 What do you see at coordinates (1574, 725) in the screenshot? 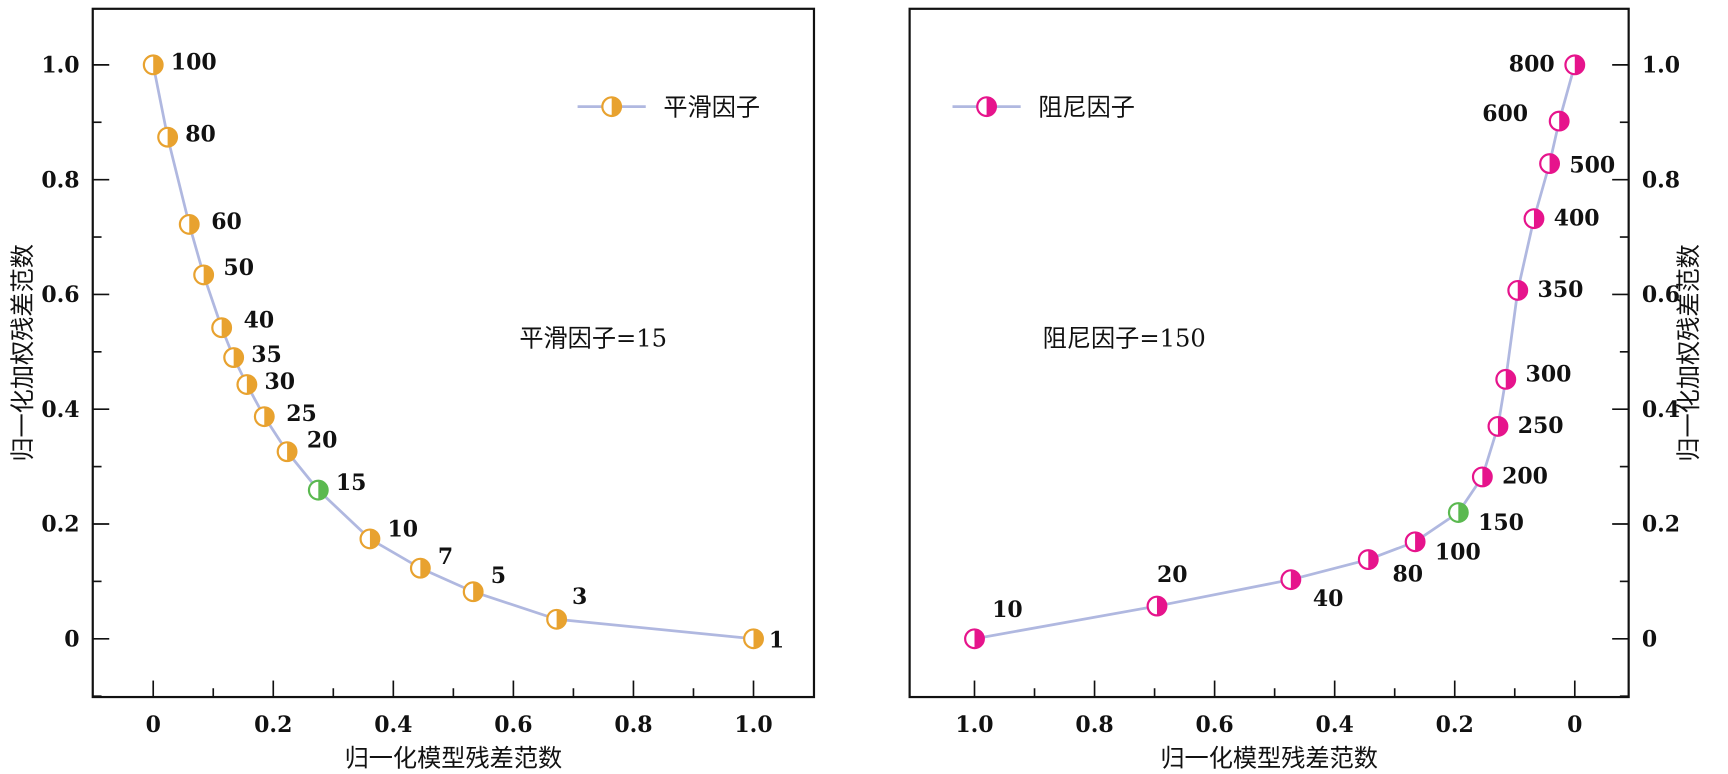
I see `x-tick-label: 0` at bounding box center [1574, 725].